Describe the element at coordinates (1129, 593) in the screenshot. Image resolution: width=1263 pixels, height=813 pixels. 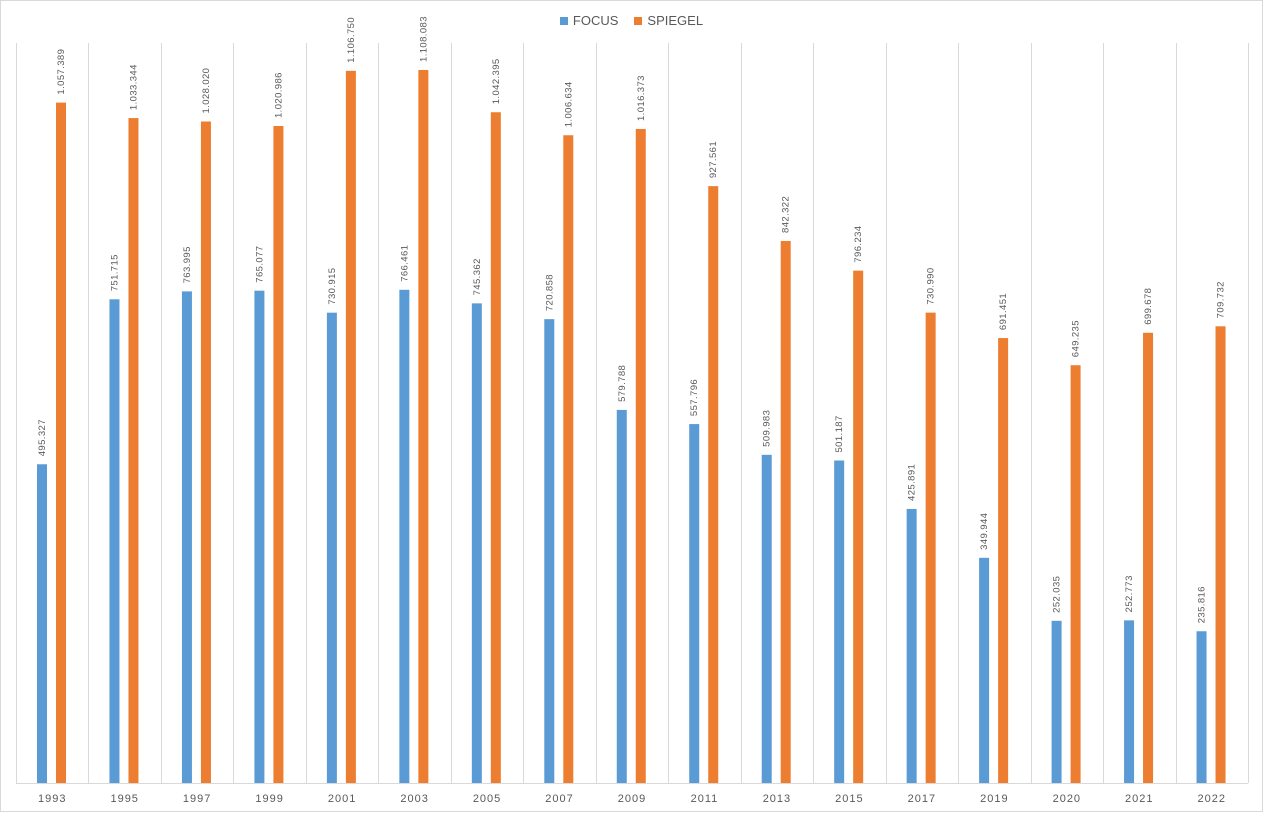
I see `data-label-focus-2021: 252.773` at that location.